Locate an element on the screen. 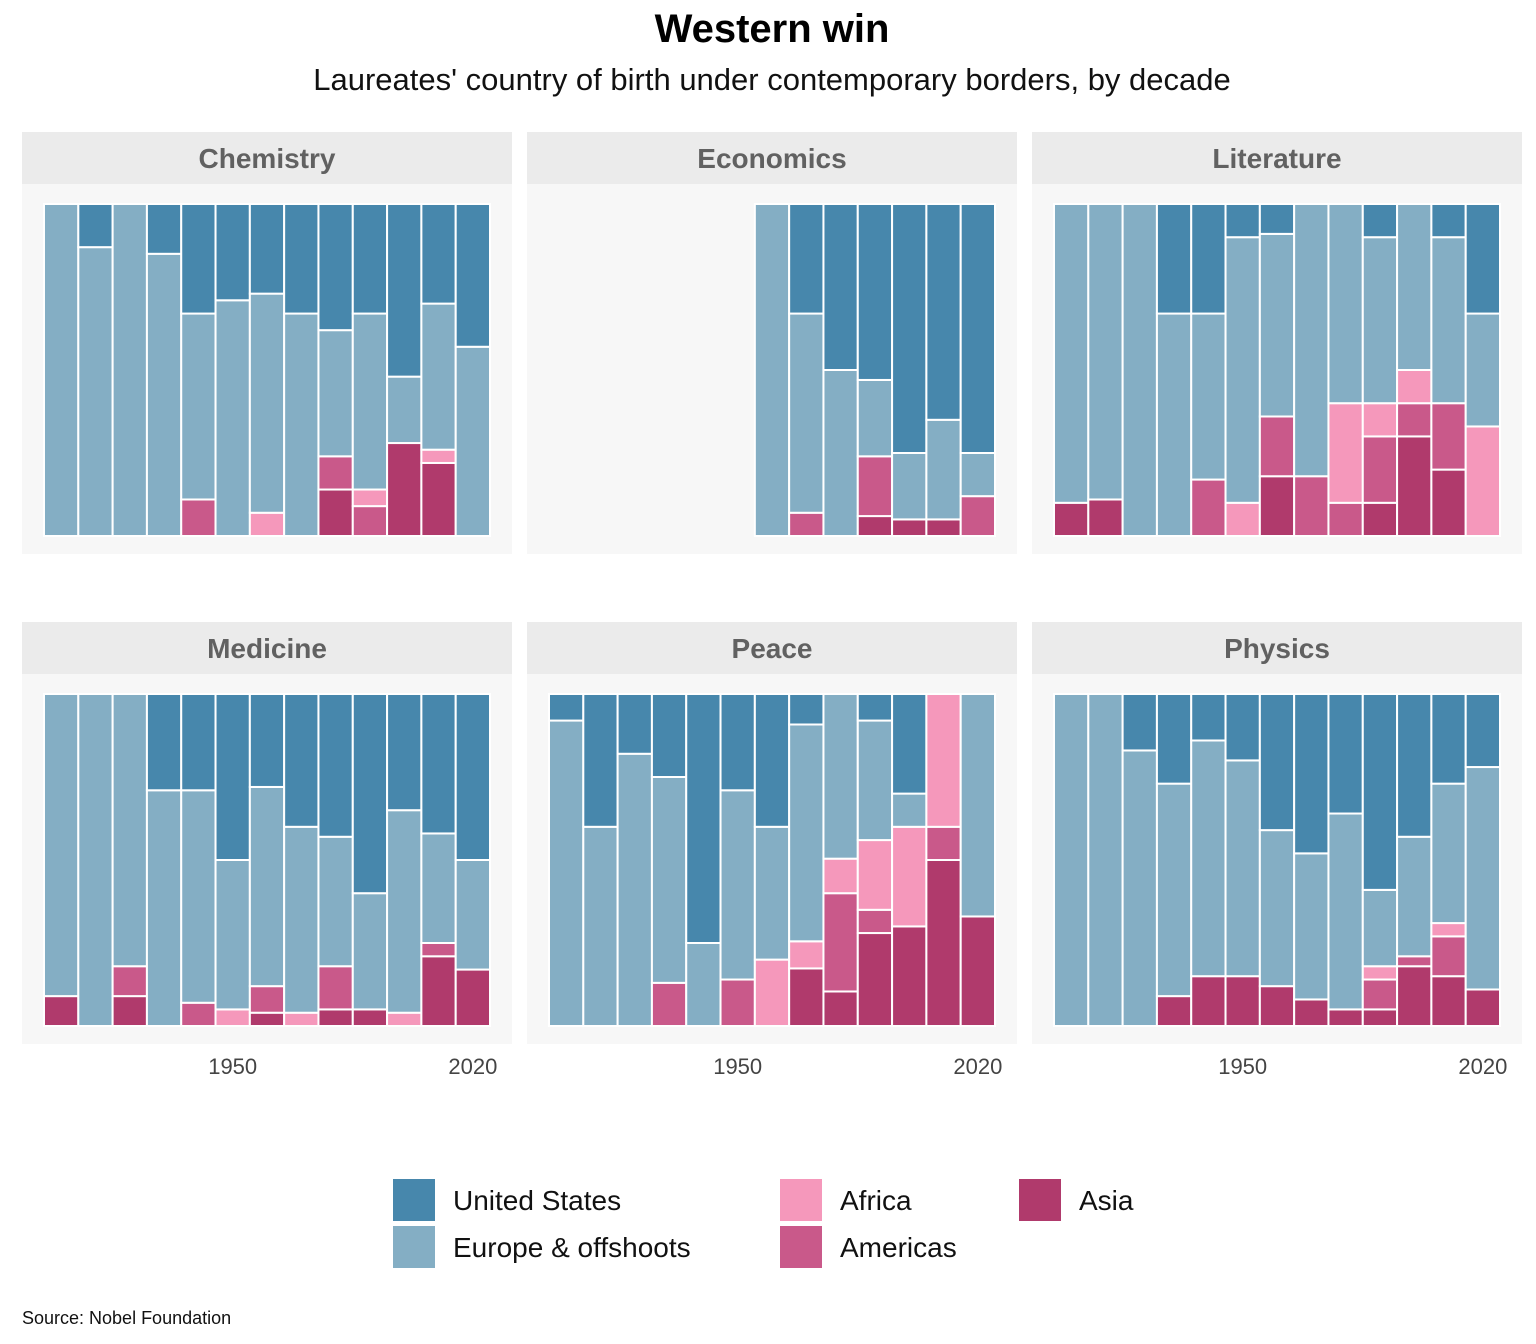  bar-1920 is located at coordinates (1139, 860).